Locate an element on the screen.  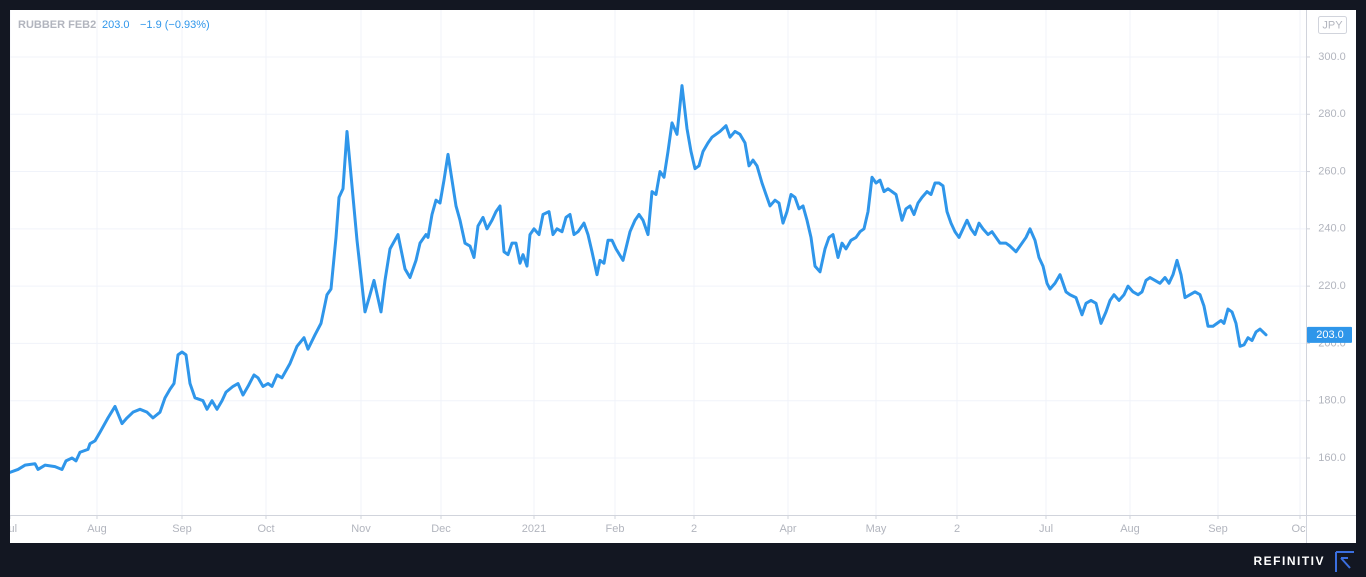
x-tick-label: Feb is located at coordinates (615, 529).